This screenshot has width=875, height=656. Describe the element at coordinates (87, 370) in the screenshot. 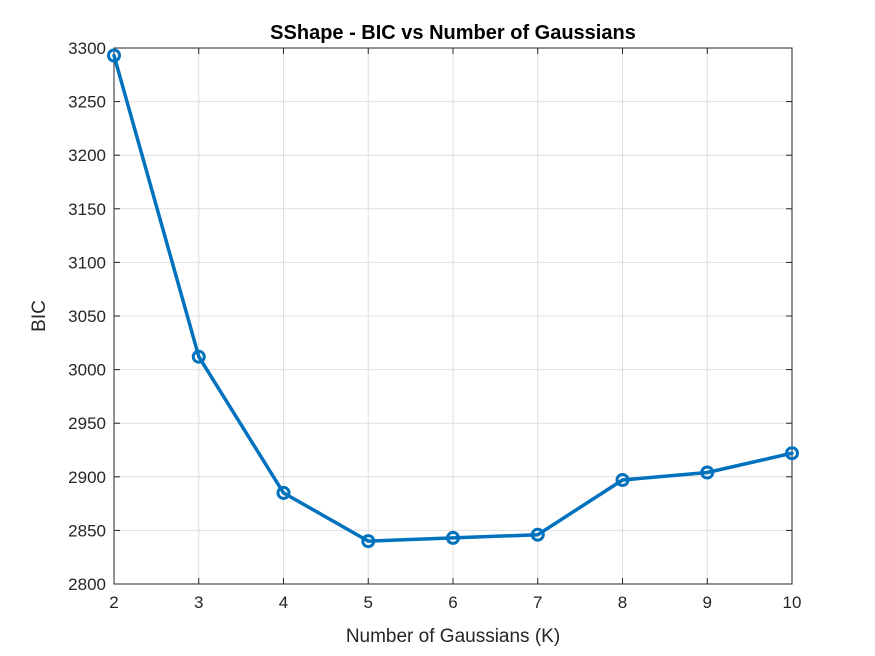

I see `y-tick-label: 3000` at that location.